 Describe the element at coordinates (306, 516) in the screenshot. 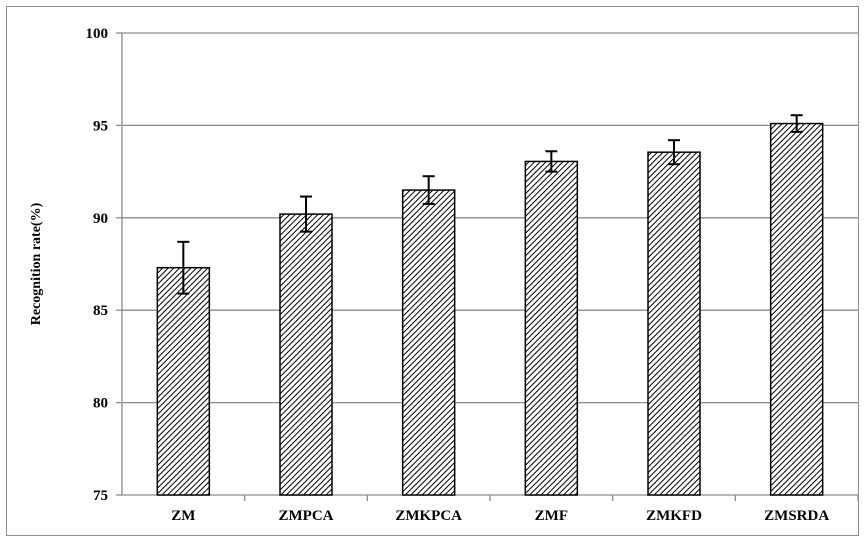

I see `x-tick-label: ZMPCA` at that location.